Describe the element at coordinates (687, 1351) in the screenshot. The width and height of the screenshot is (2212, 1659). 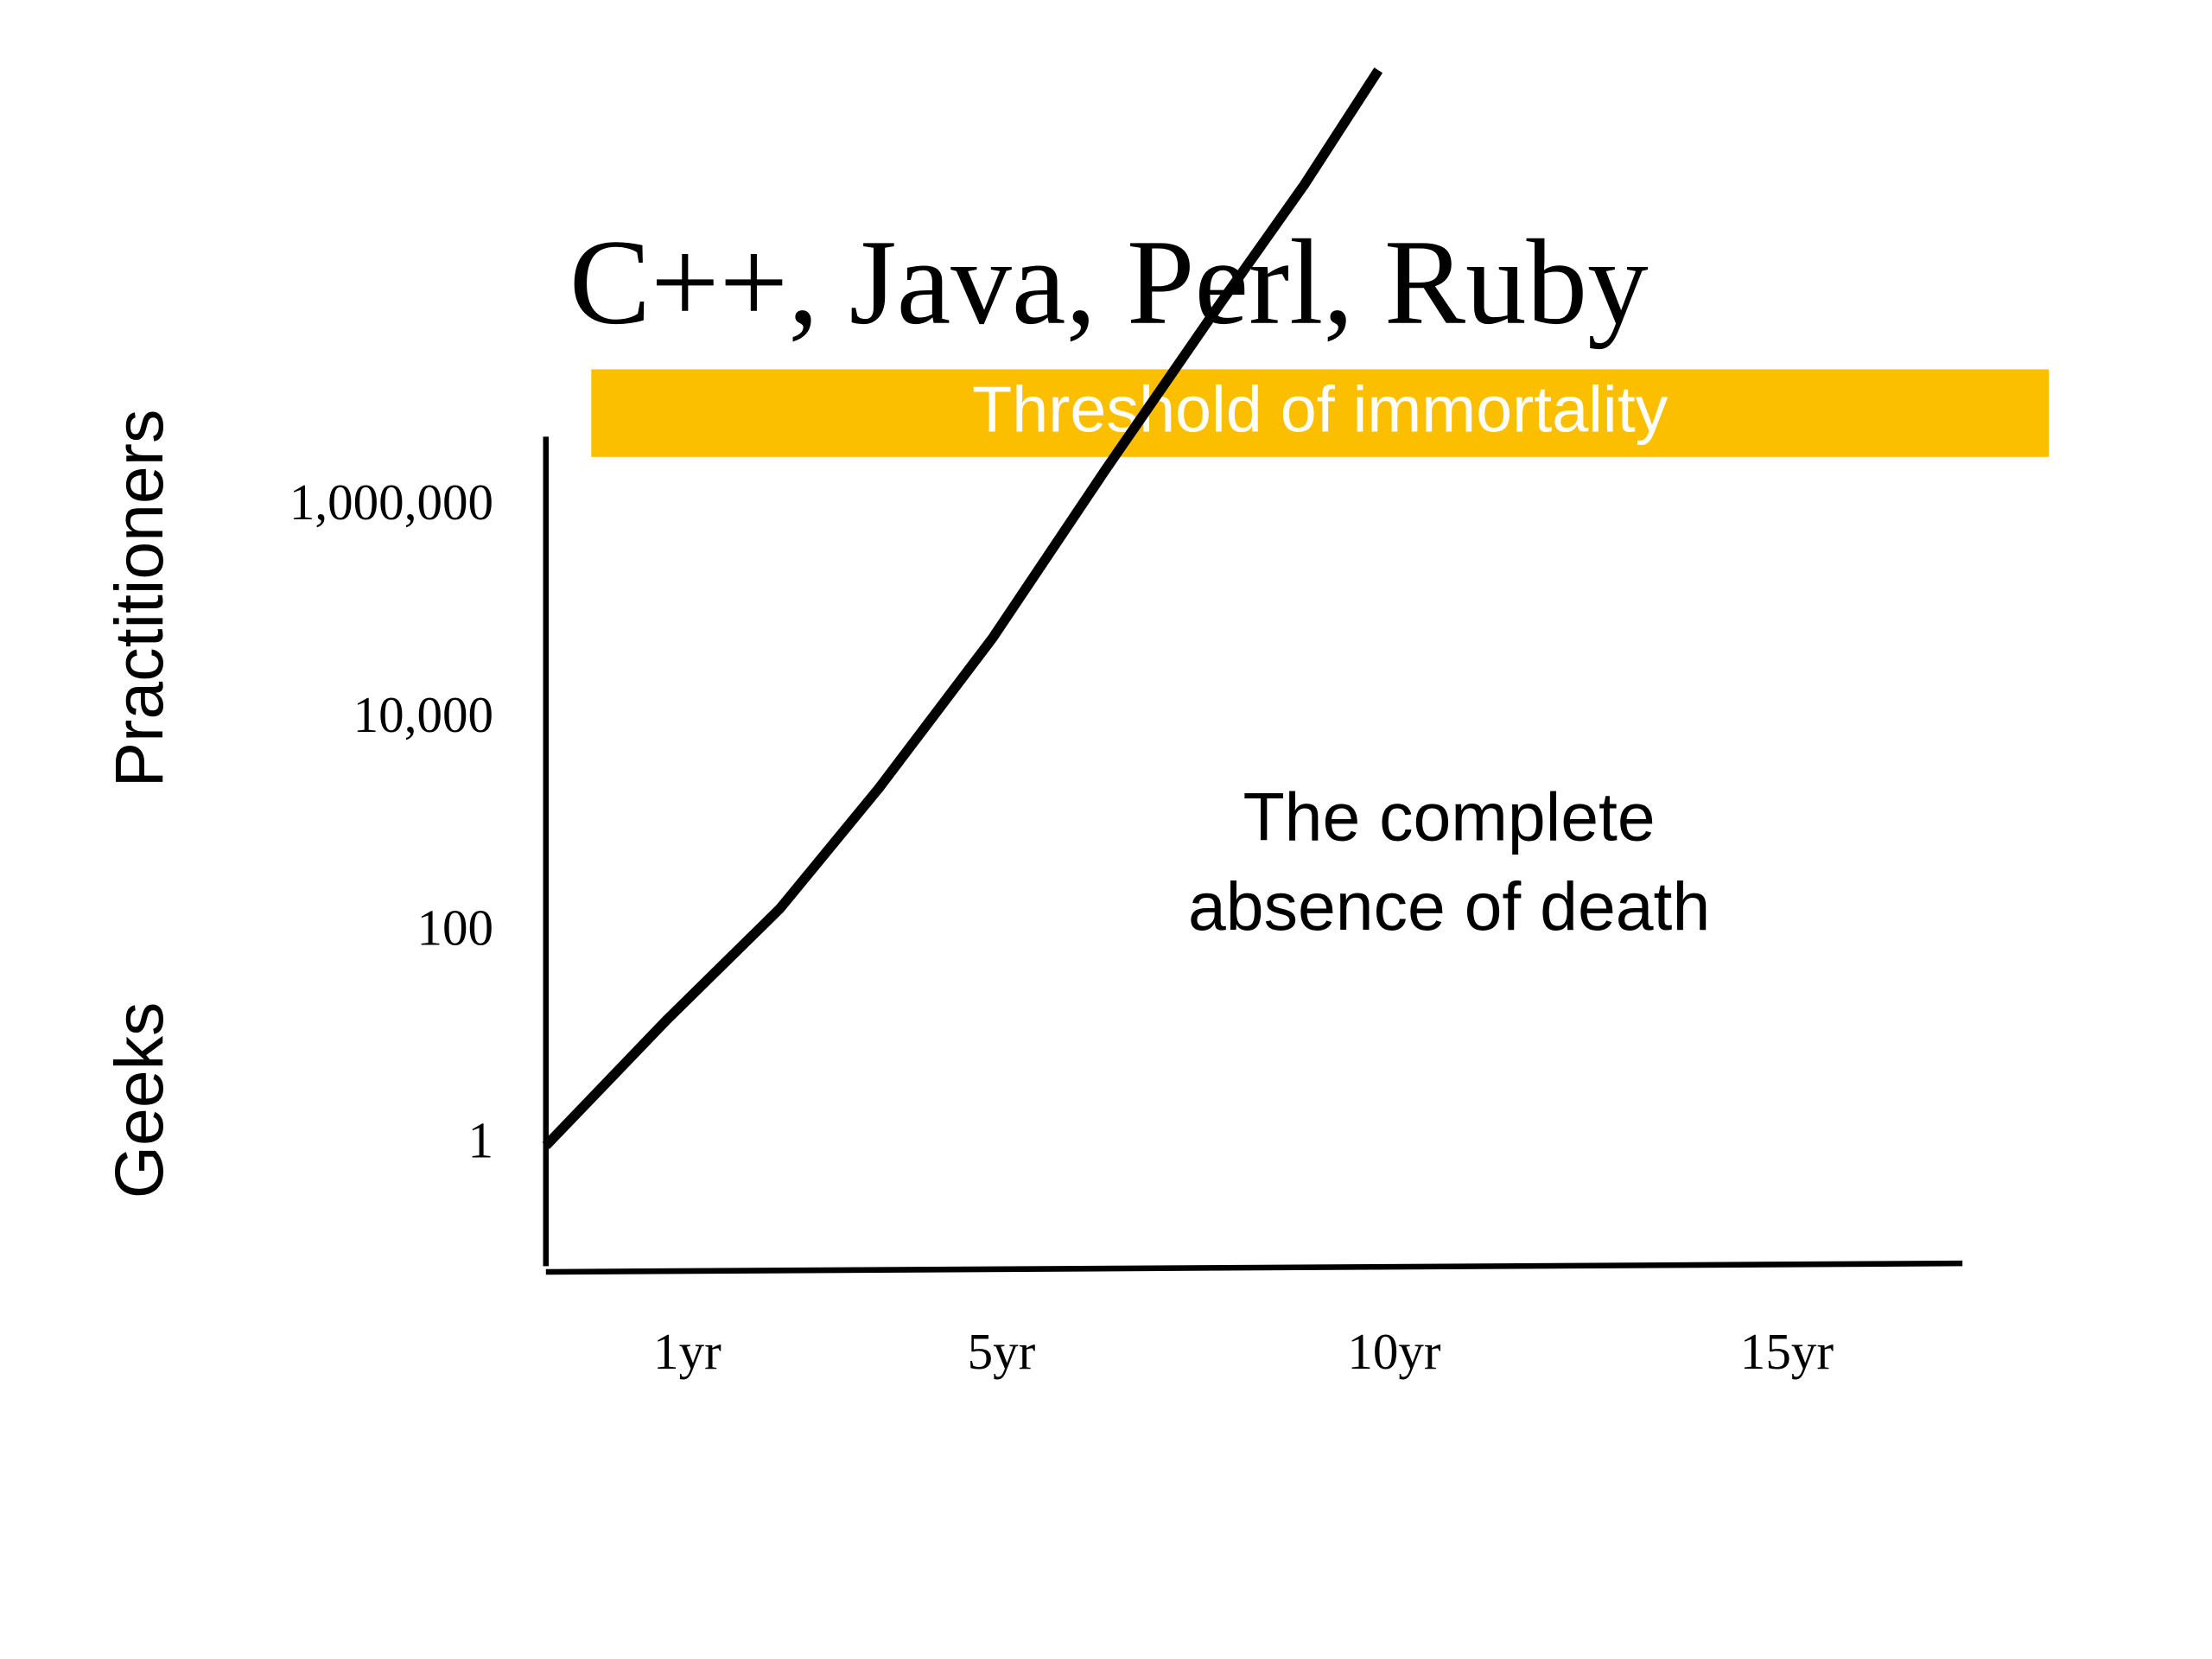
I see `x-tick-label: 1yr` at that location.